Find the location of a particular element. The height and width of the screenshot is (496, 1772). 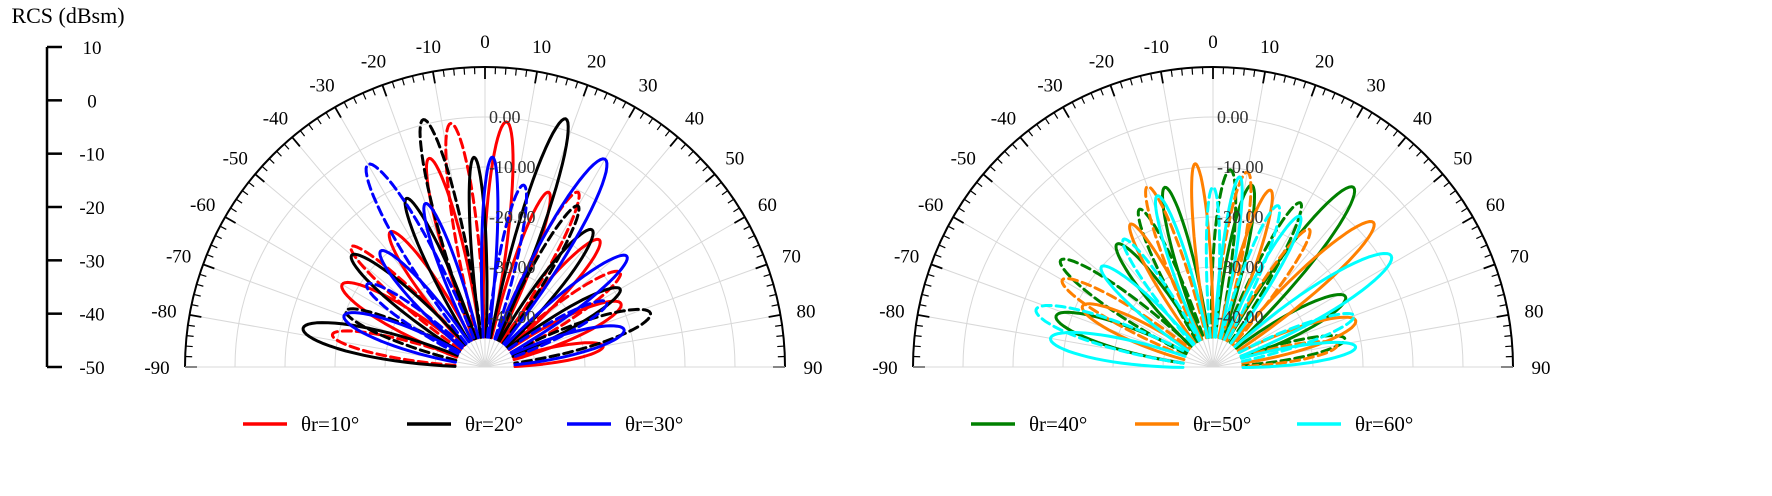

angle-tick-label: -60 is located at coordinates (202, 205).